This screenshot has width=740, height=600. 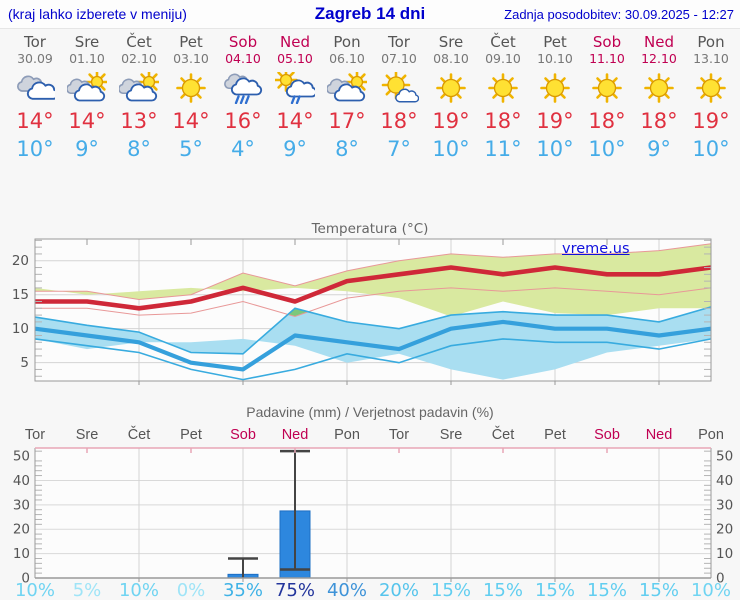 What do you see at coordinates (191, 149) in the screenshot?
I see `temp-min: 5°` at bounding box center [191, 149].